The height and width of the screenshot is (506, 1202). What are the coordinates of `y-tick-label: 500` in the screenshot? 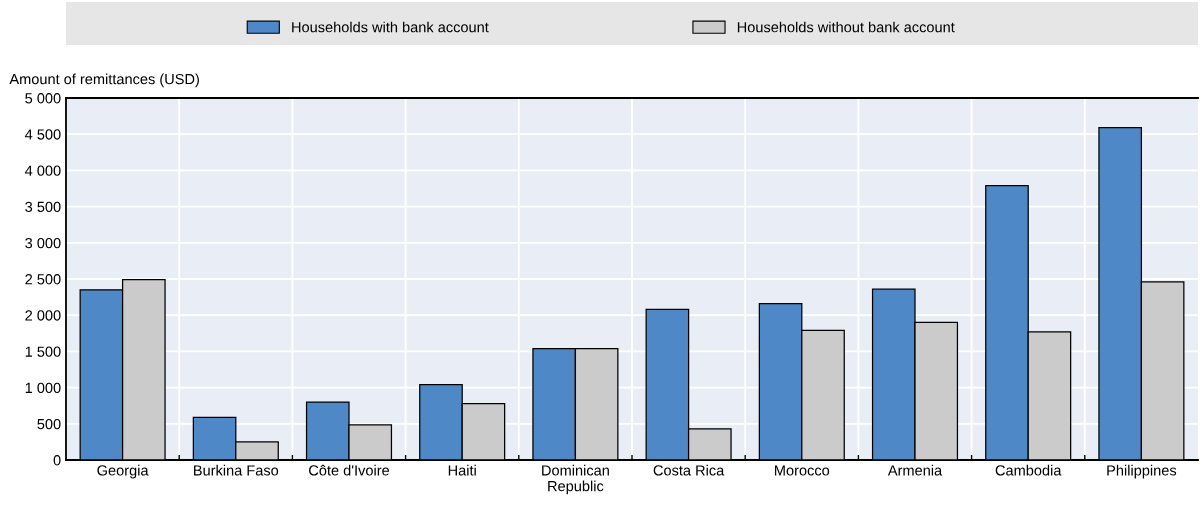 It's located at (49, 424).